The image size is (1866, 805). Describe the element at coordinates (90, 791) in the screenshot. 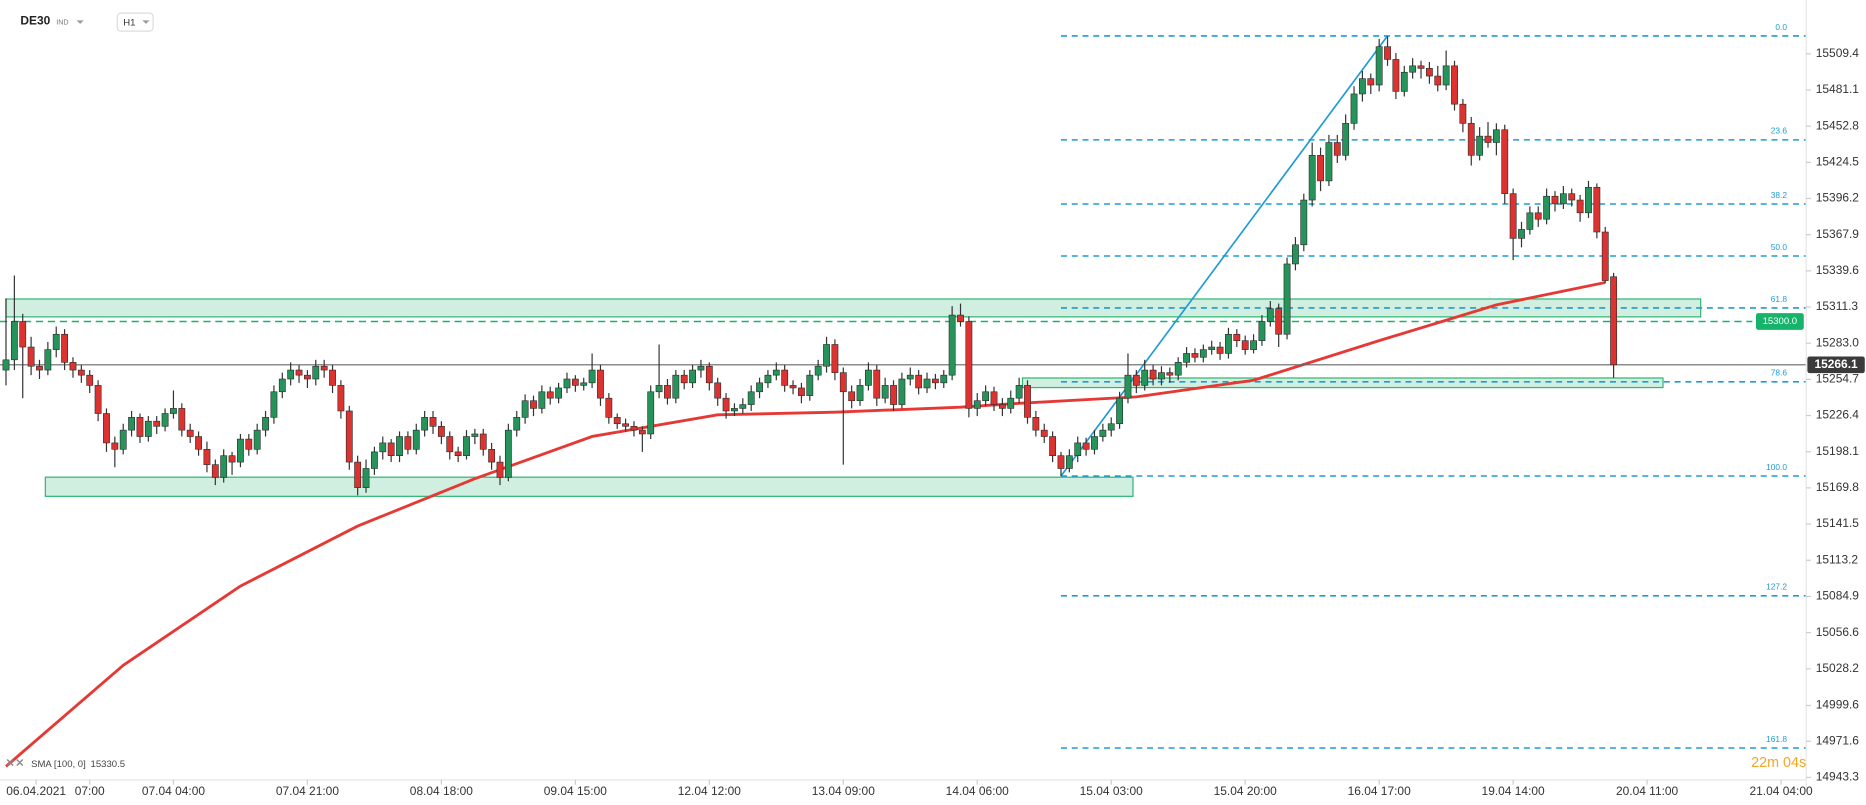

I see `x-tick-label: 07:00` at that location.